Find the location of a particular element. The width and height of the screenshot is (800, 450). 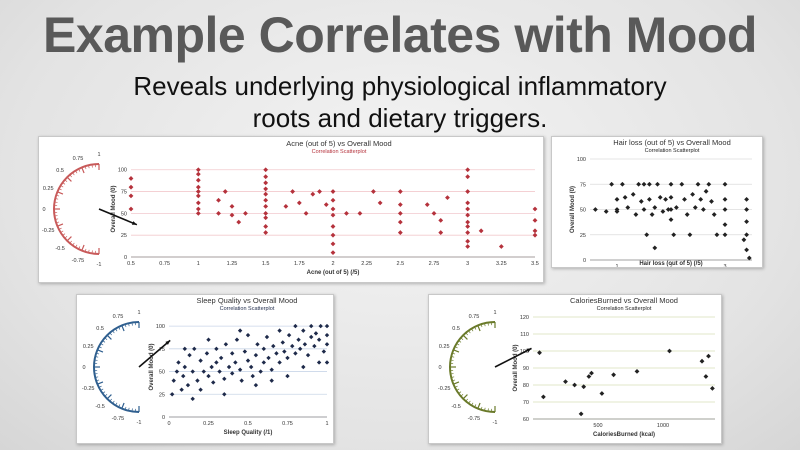

sleep-gauge-label: -0.75 is located at coordinates (118, 419).